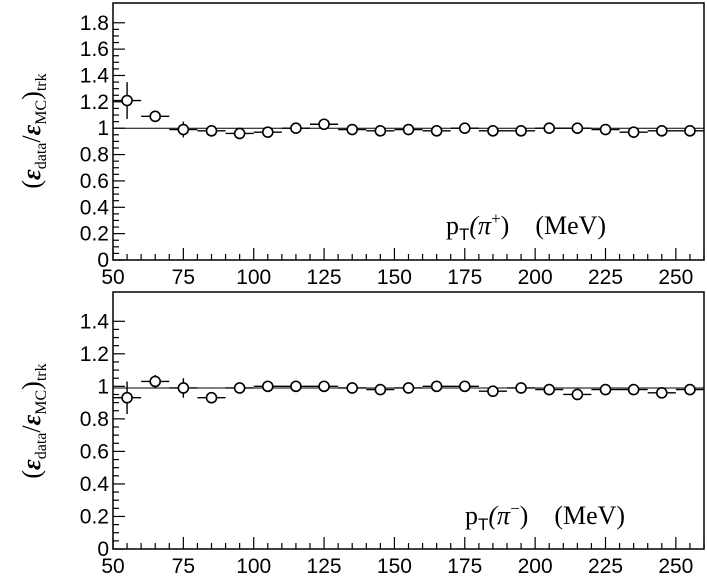  I want to click on x-axis-label-top: pT(π+) (MeV), so click(526, 226).